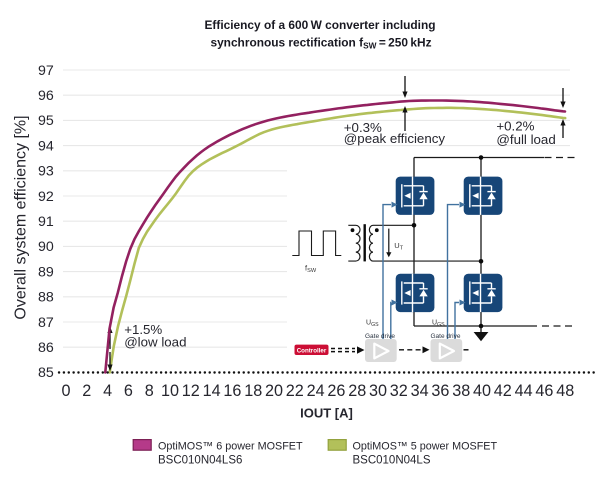 This screenshot has height=482, width=600. Describe the element at coordinates (46, 96) in the screenshot. I see `svg-text: 96` at that location.